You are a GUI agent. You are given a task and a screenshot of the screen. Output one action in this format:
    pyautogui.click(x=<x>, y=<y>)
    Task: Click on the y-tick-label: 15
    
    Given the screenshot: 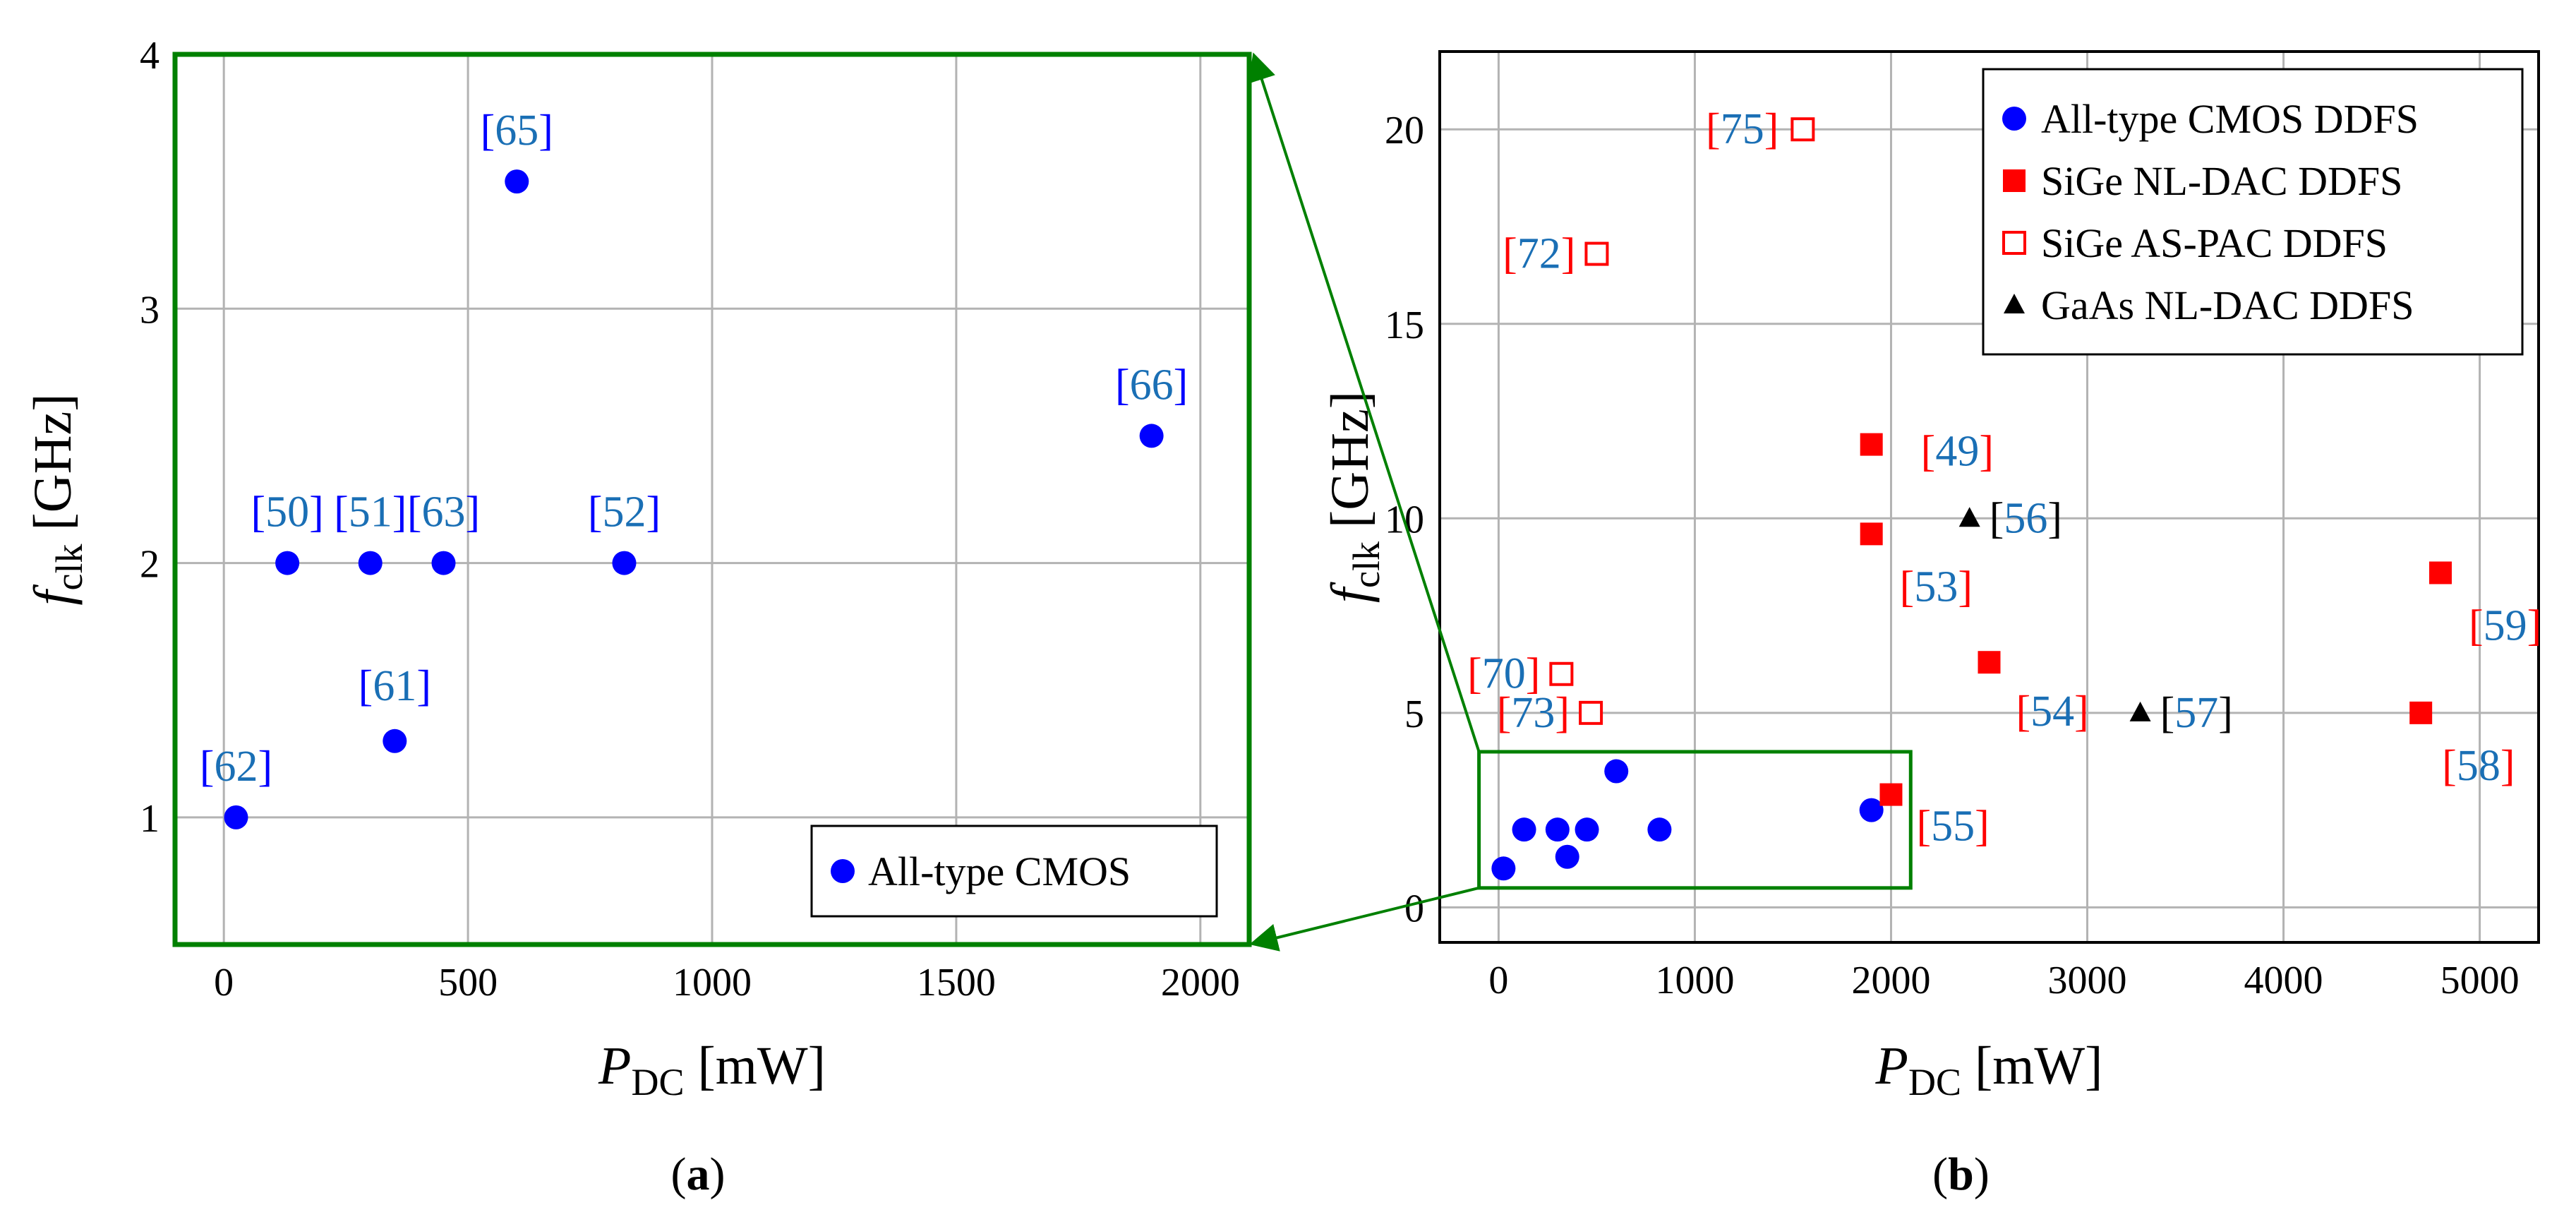 What is the action you would take?
    pyautogui.click(x=1404, y=325)
    